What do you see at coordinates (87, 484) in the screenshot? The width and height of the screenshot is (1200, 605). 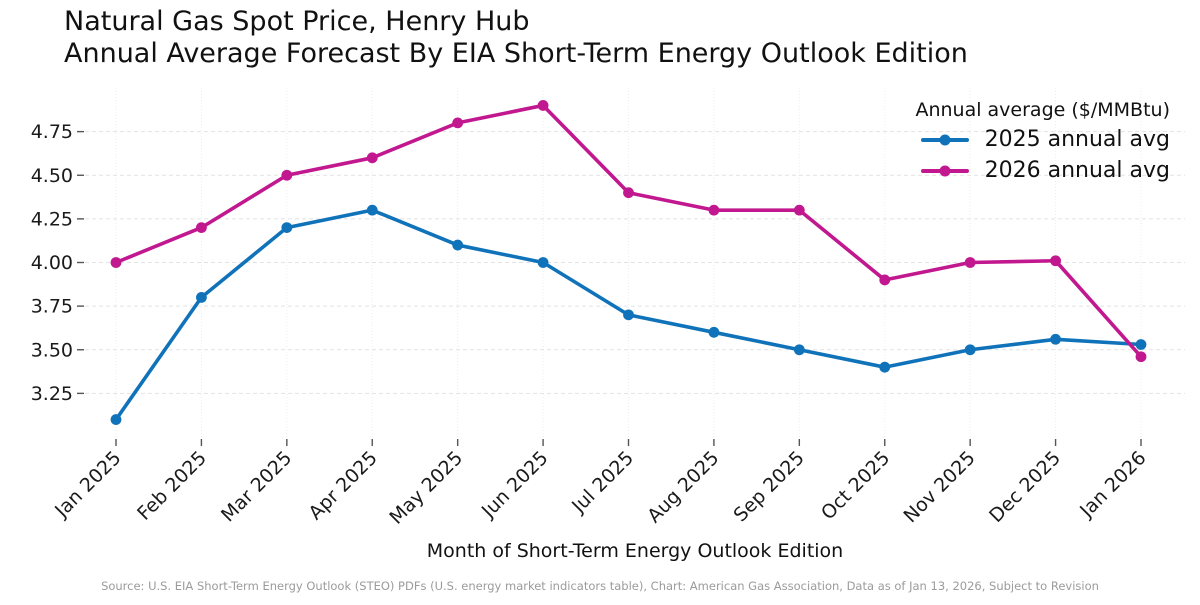 I see `x-tick-label: Jan 2025` at bounding box center [87, 484].